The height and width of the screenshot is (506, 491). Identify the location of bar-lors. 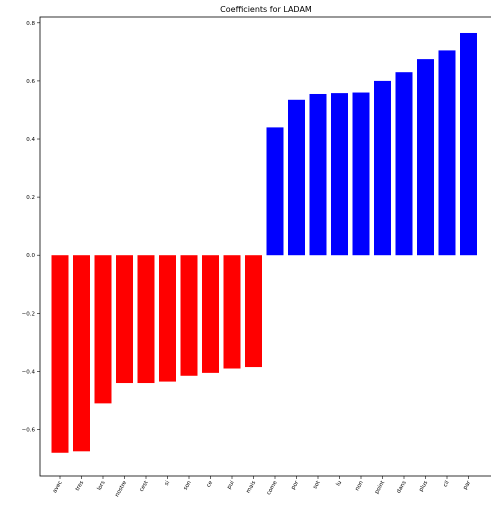
(103, 329).